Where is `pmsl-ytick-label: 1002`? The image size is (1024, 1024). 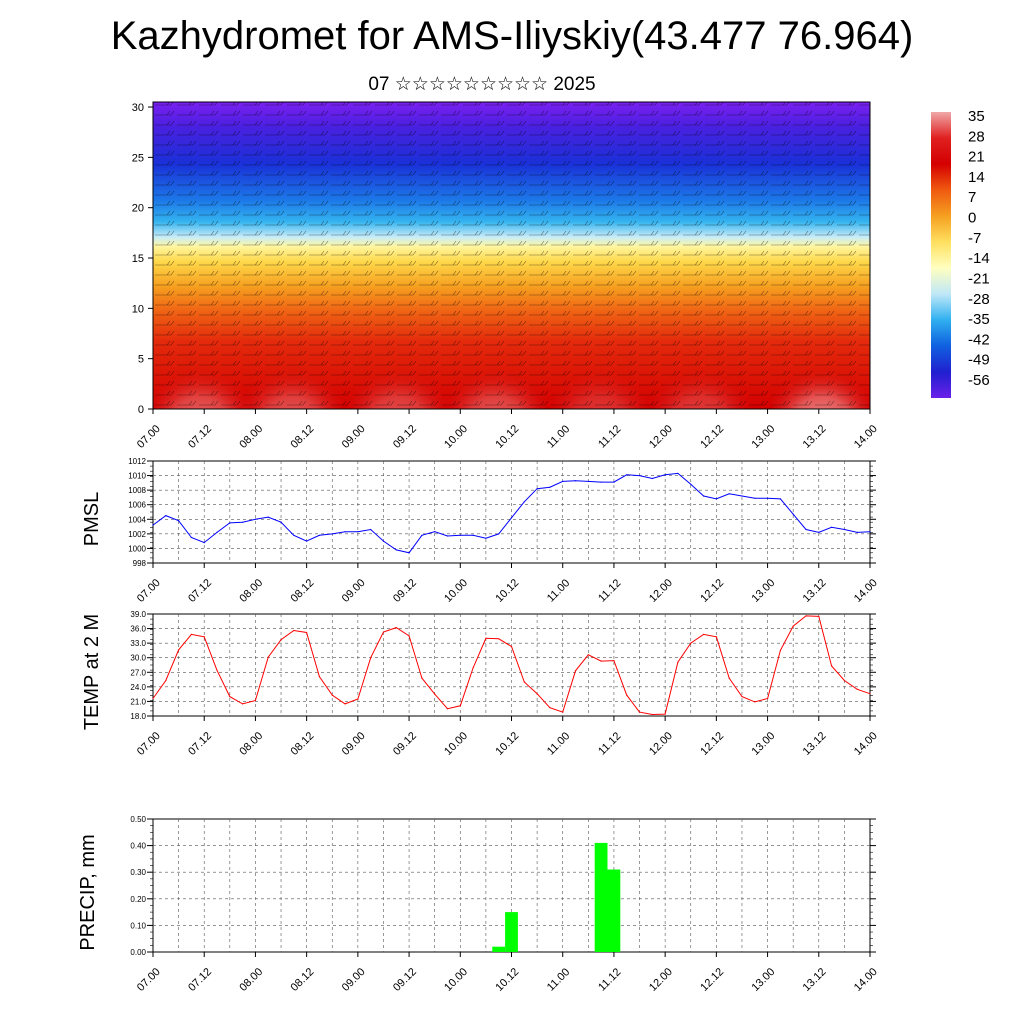 pmsl-ytick-label: 1002 is located at coordinates (137, 534).